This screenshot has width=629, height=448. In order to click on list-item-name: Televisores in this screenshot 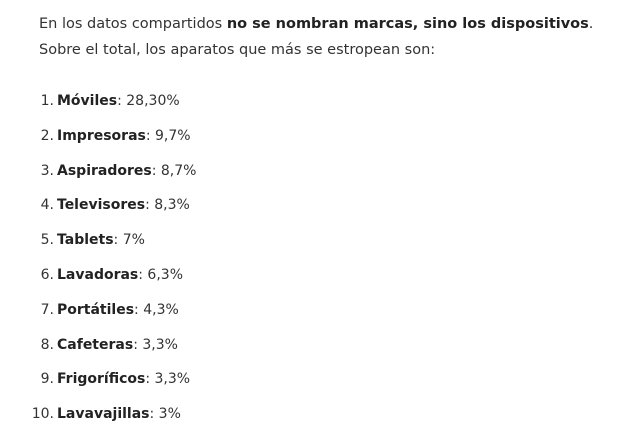, I will do `click(101, 205)`.